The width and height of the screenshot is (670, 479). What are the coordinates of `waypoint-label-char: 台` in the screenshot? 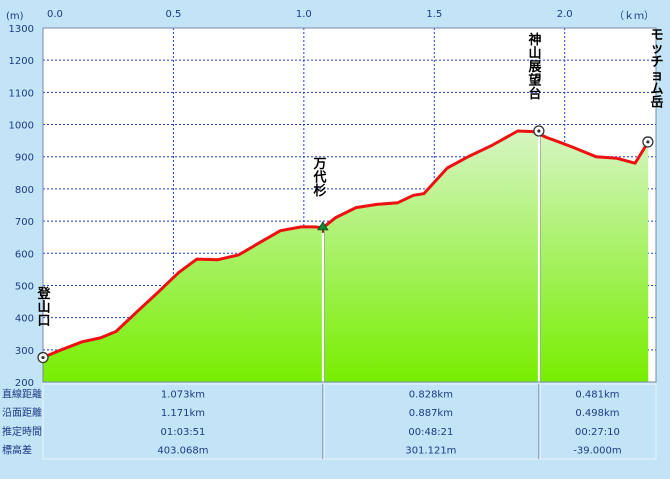 It's located at (534, 94).